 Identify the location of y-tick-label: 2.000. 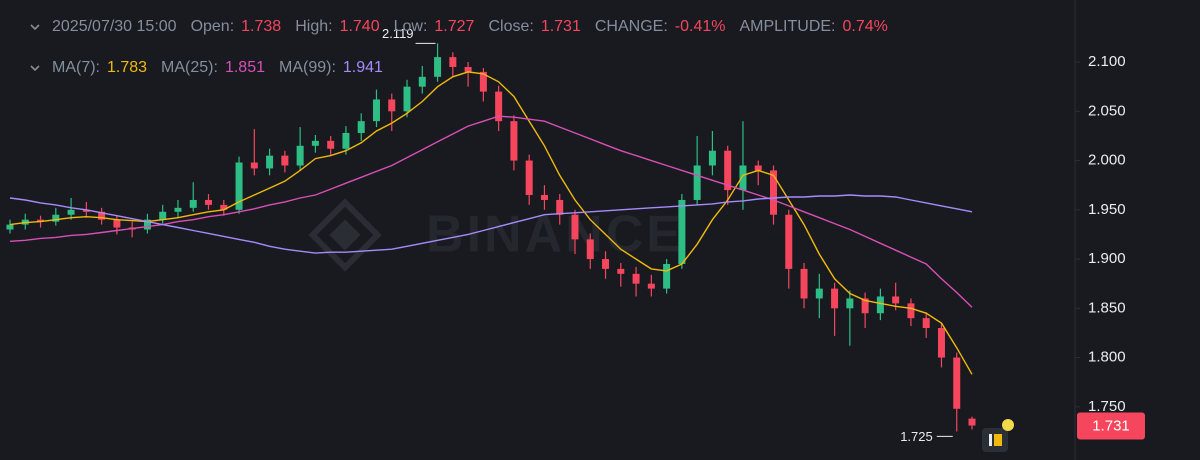
(1107, 160).